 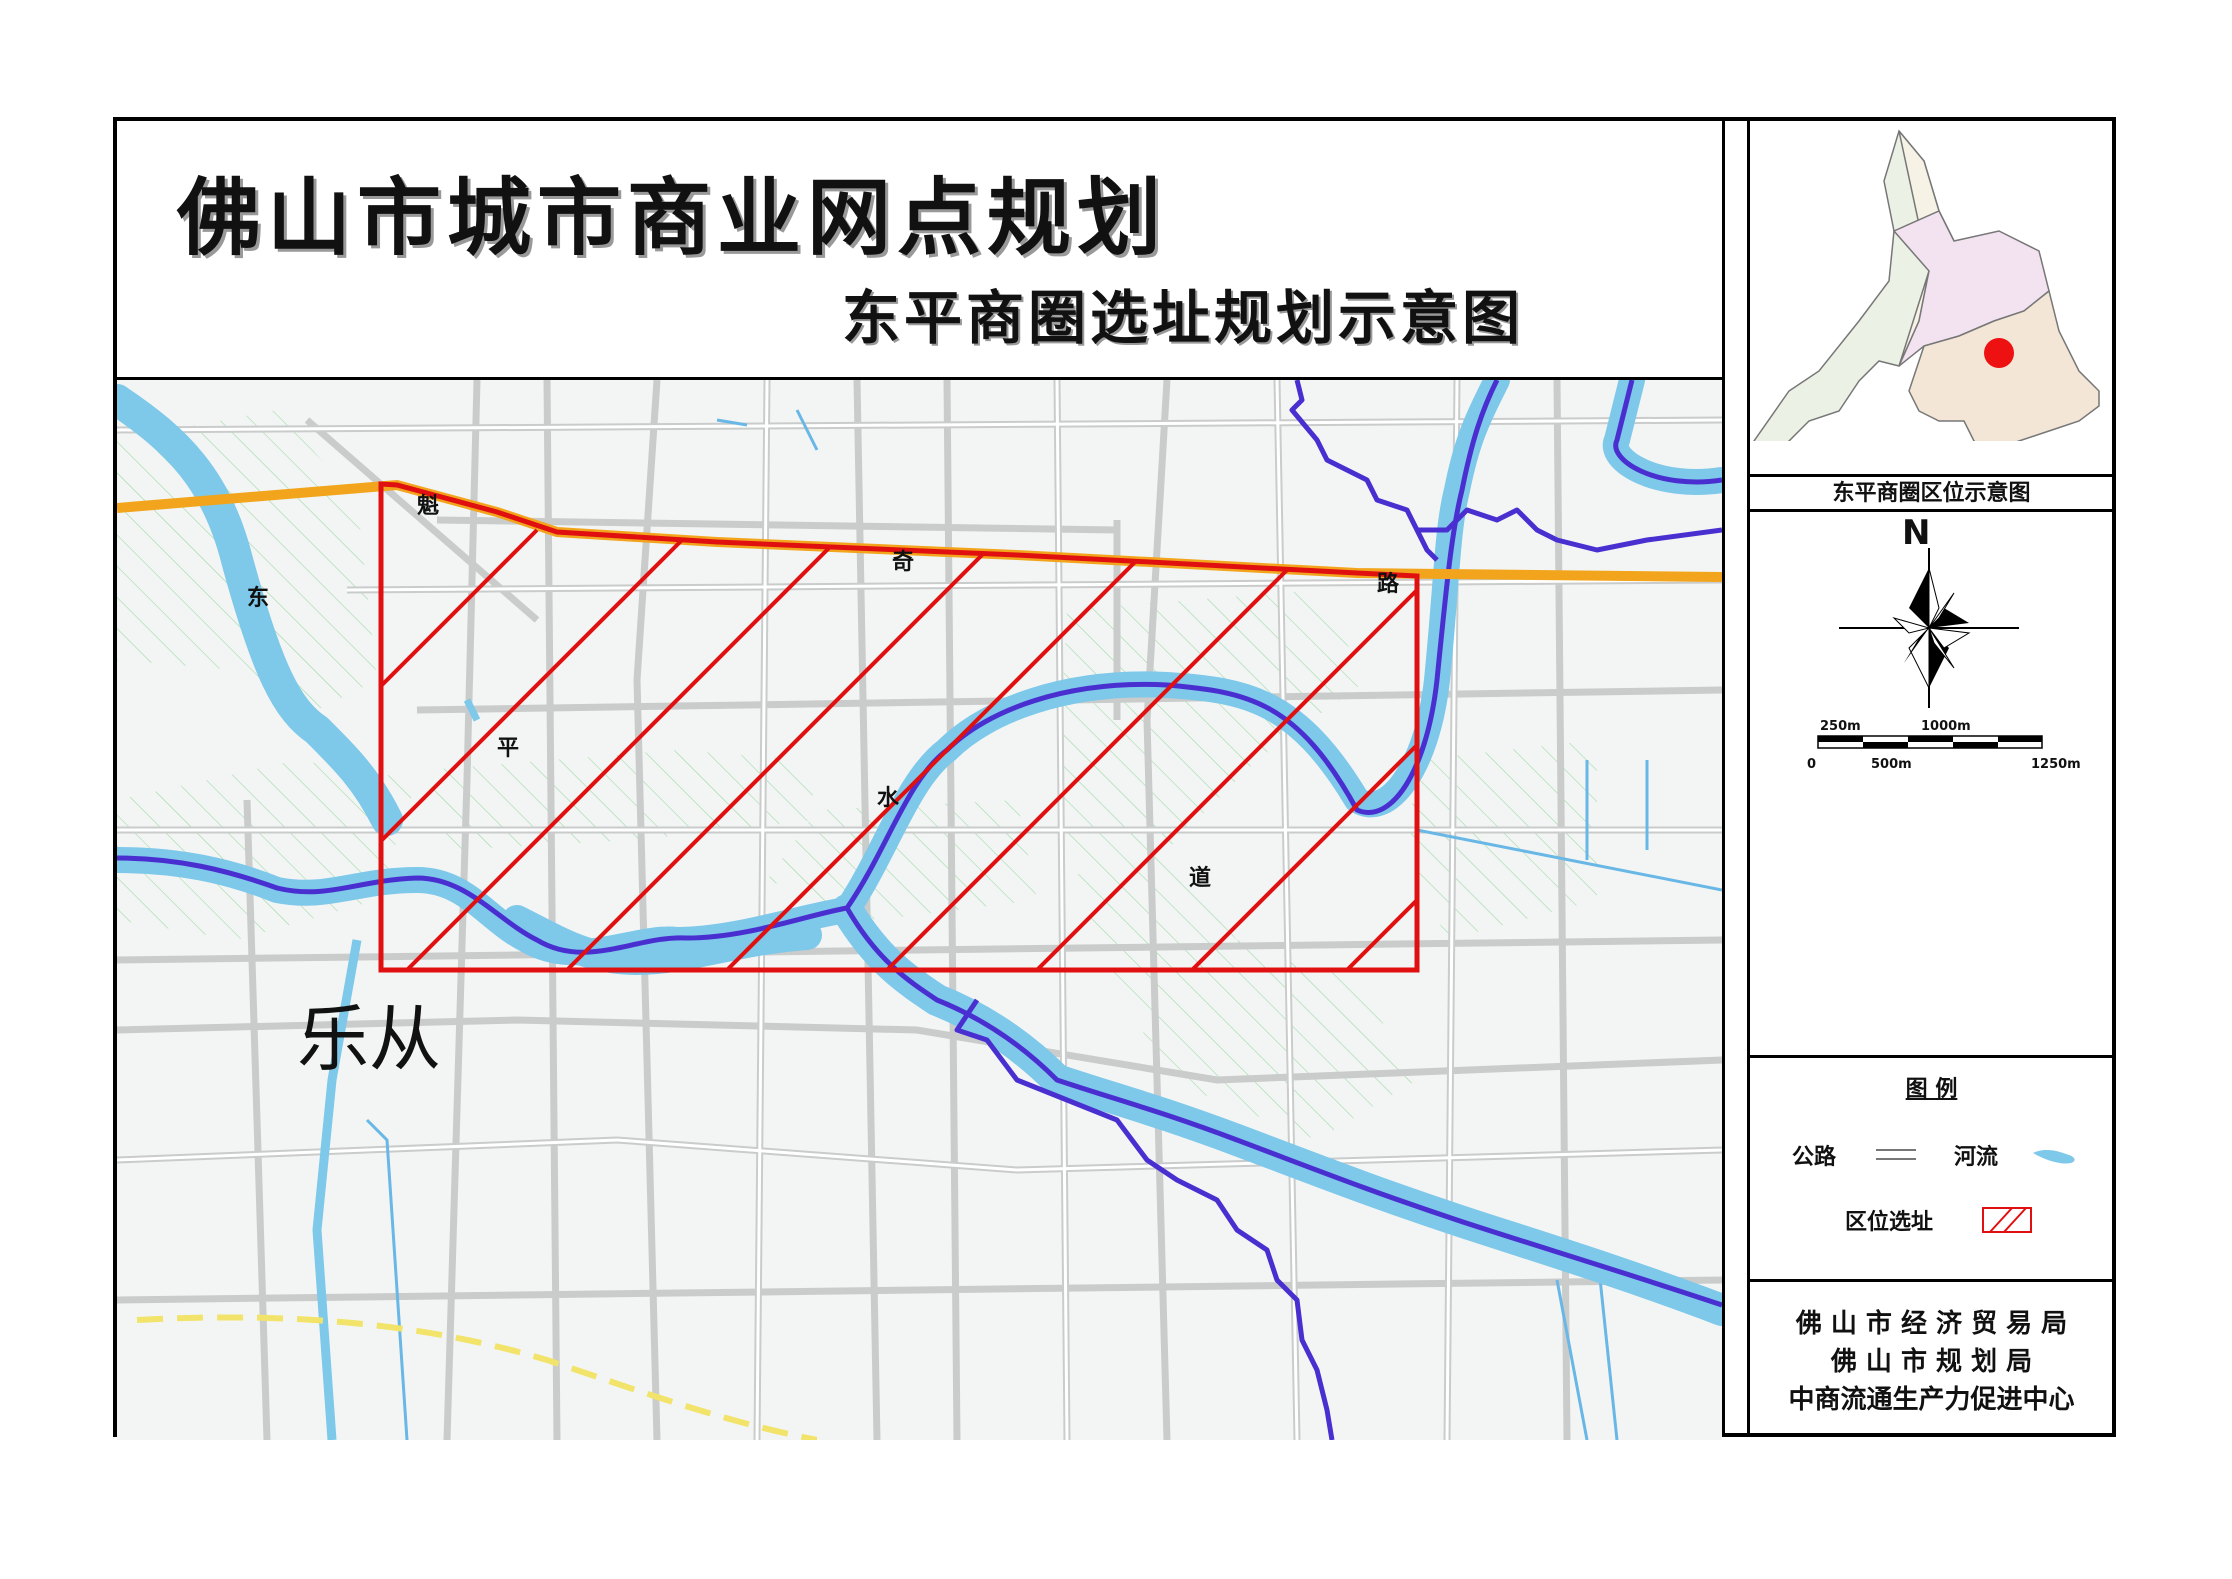 I want to click on road-label-char: 路, so click(x=1388, y=584).